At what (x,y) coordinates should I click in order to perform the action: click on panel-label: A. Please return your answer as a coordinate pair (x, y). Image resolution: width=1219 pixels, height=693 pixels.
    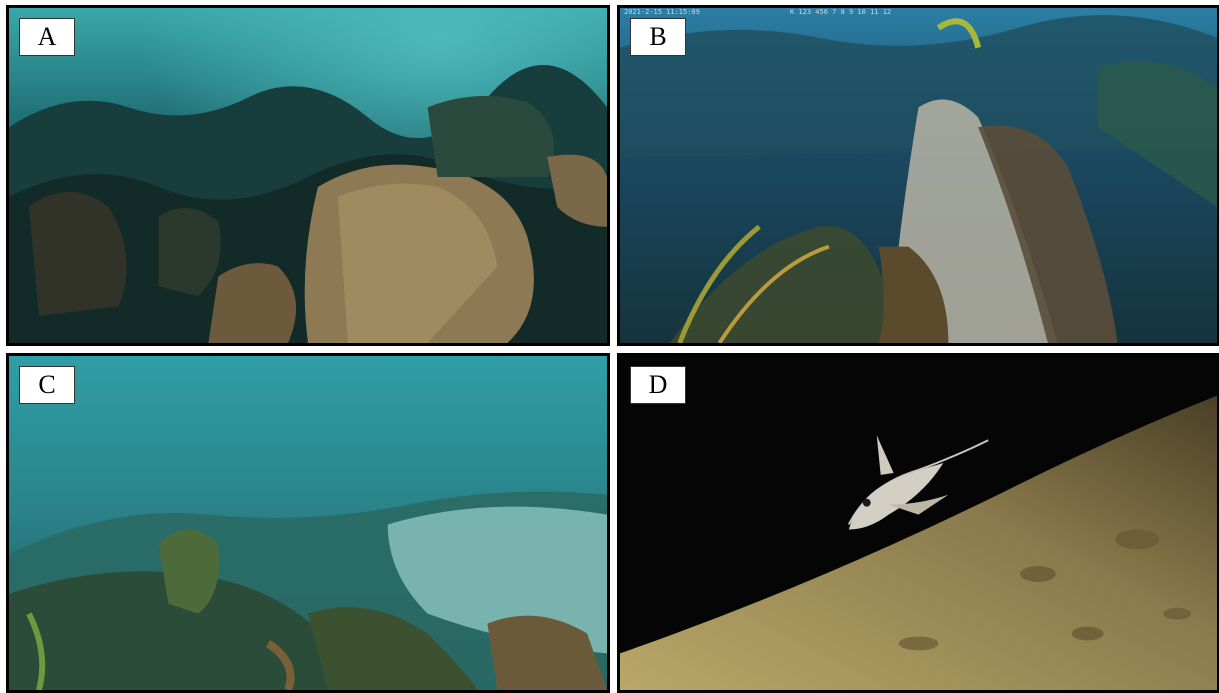
    Looking at the image, I should click on (47, 37).